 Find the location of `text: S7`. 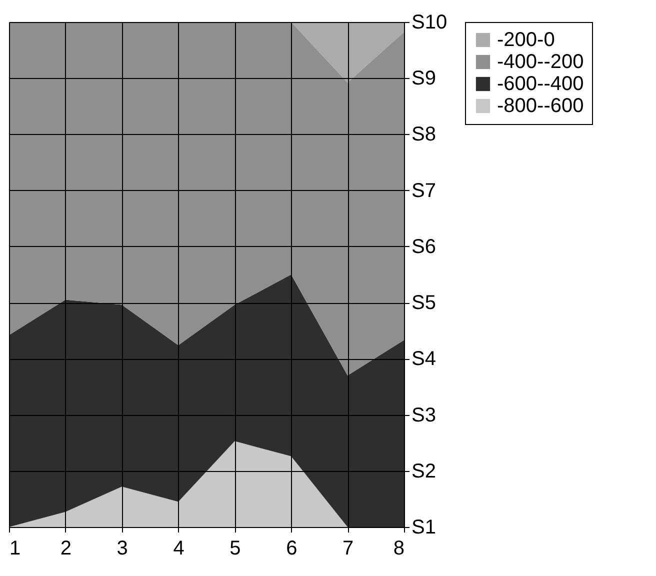

text: S7 is located at coordinates (424, 191).